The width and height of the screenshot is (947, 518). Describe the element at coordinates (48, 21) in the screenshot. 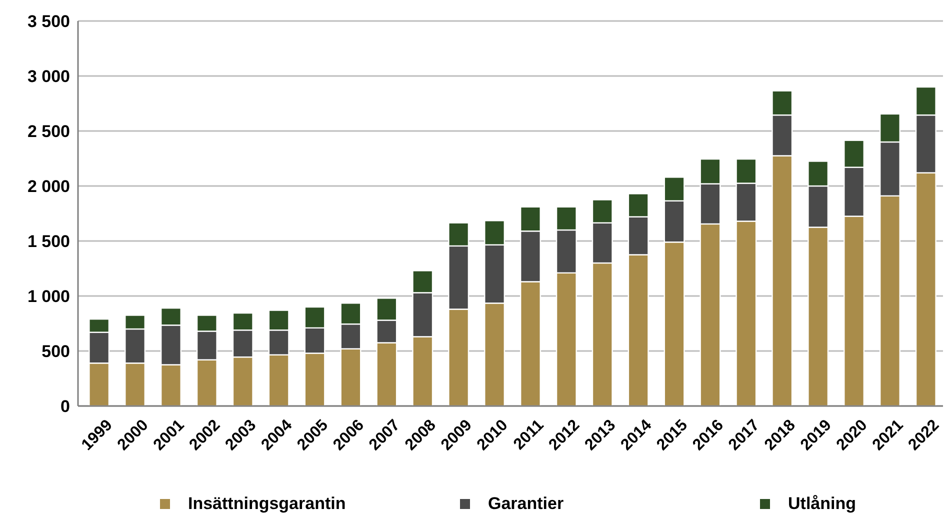

I see `y-tick-label: 3 500` at that location.